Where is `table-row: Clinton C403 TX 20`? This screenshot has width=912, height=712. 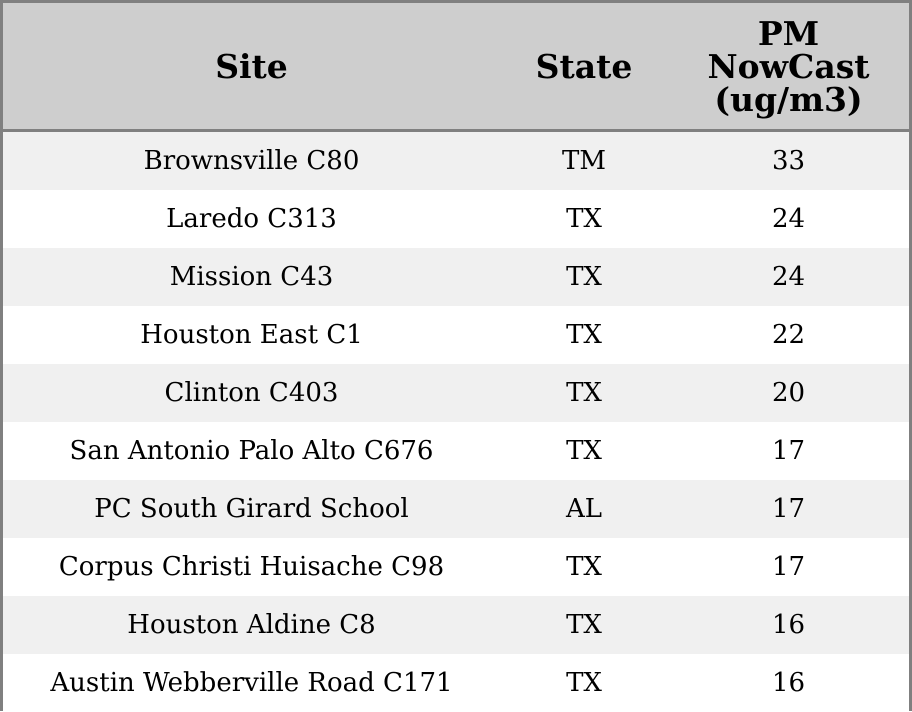
table-row: Clinton C403 TX 20 is located at coordinates (456, 393).